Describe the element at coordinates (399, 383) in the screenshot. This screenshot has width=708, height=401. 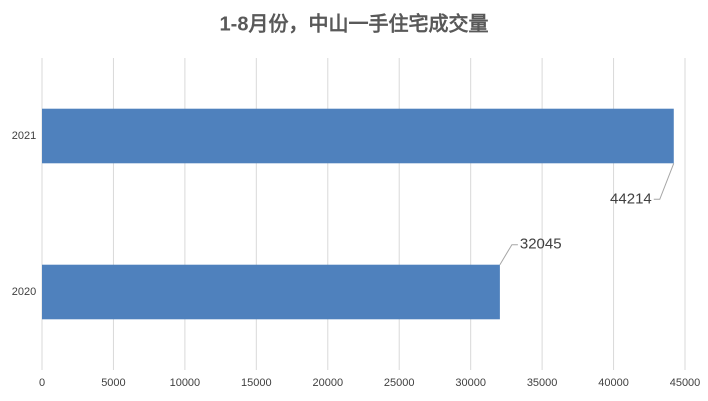
I see `x-tick-label: 25000` at that location.